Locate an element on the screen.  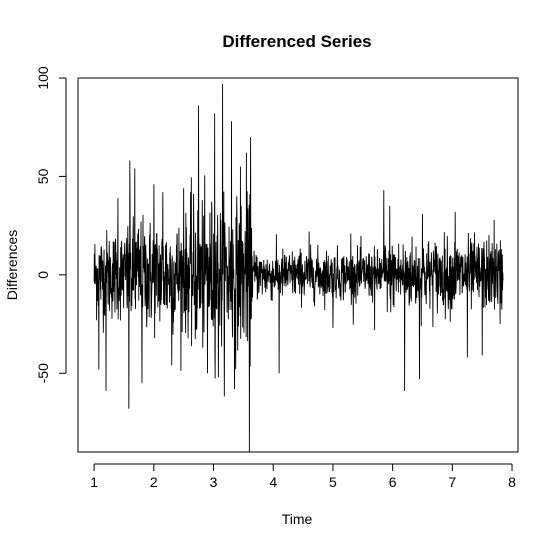
y-tick-label: -50 is located at coordinates (43, 373).